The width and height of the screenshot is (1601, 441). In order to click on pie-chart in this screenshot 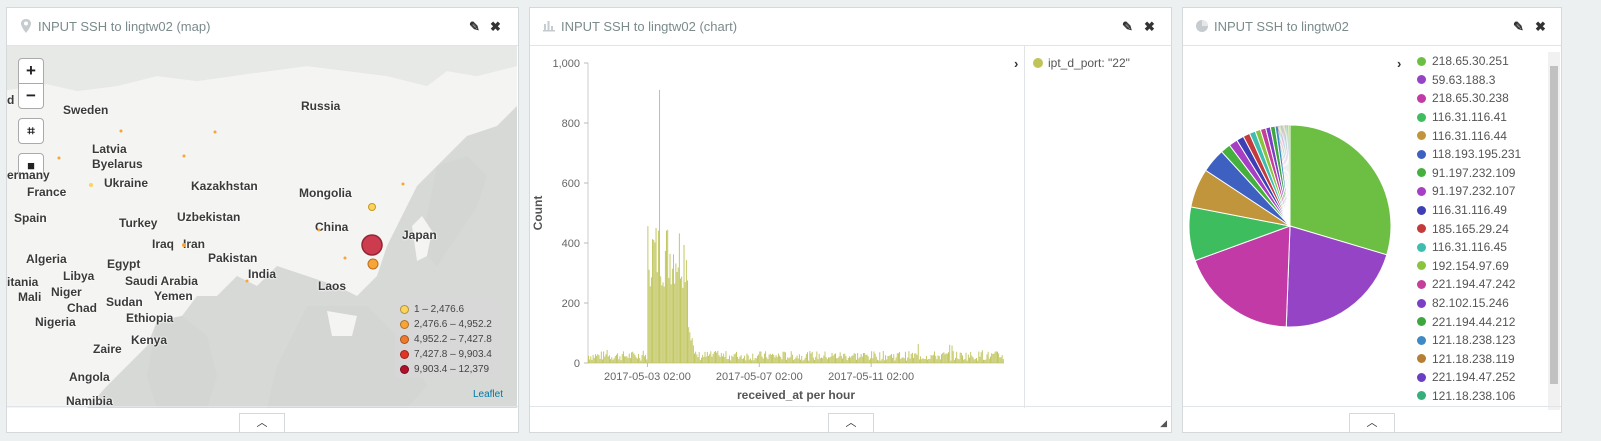, I will do `click(1293, 227)`.